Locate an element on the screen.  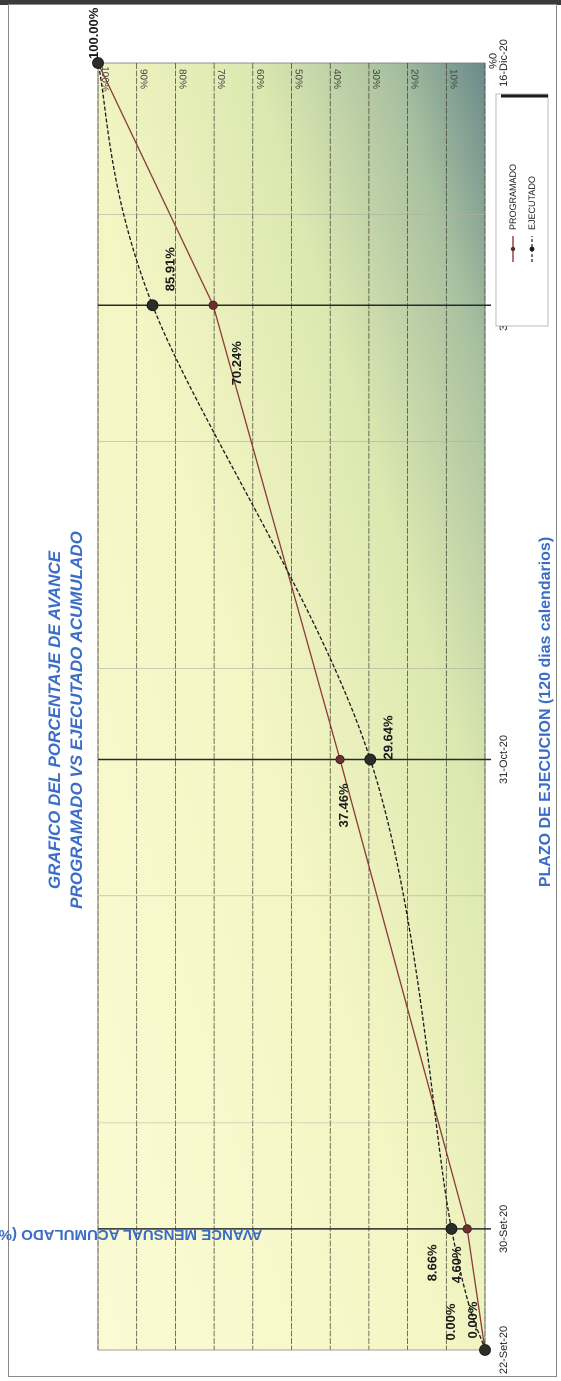
percent-tick-label: 90% is located at coordinates (143, 79).